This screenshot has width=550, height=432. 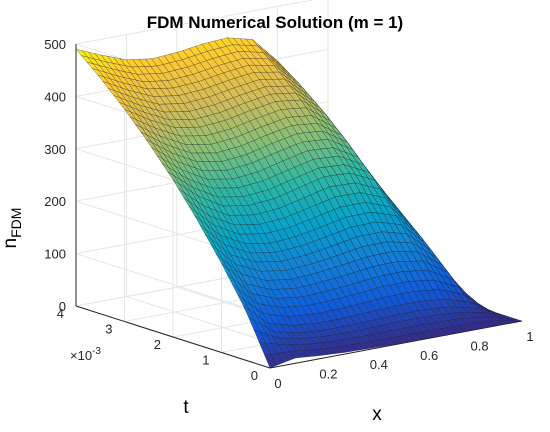 What do you see at coordinates (429, 355) in the screenshot?
I see `x-tick-label: 0.6` at bounding box center [429, 355].